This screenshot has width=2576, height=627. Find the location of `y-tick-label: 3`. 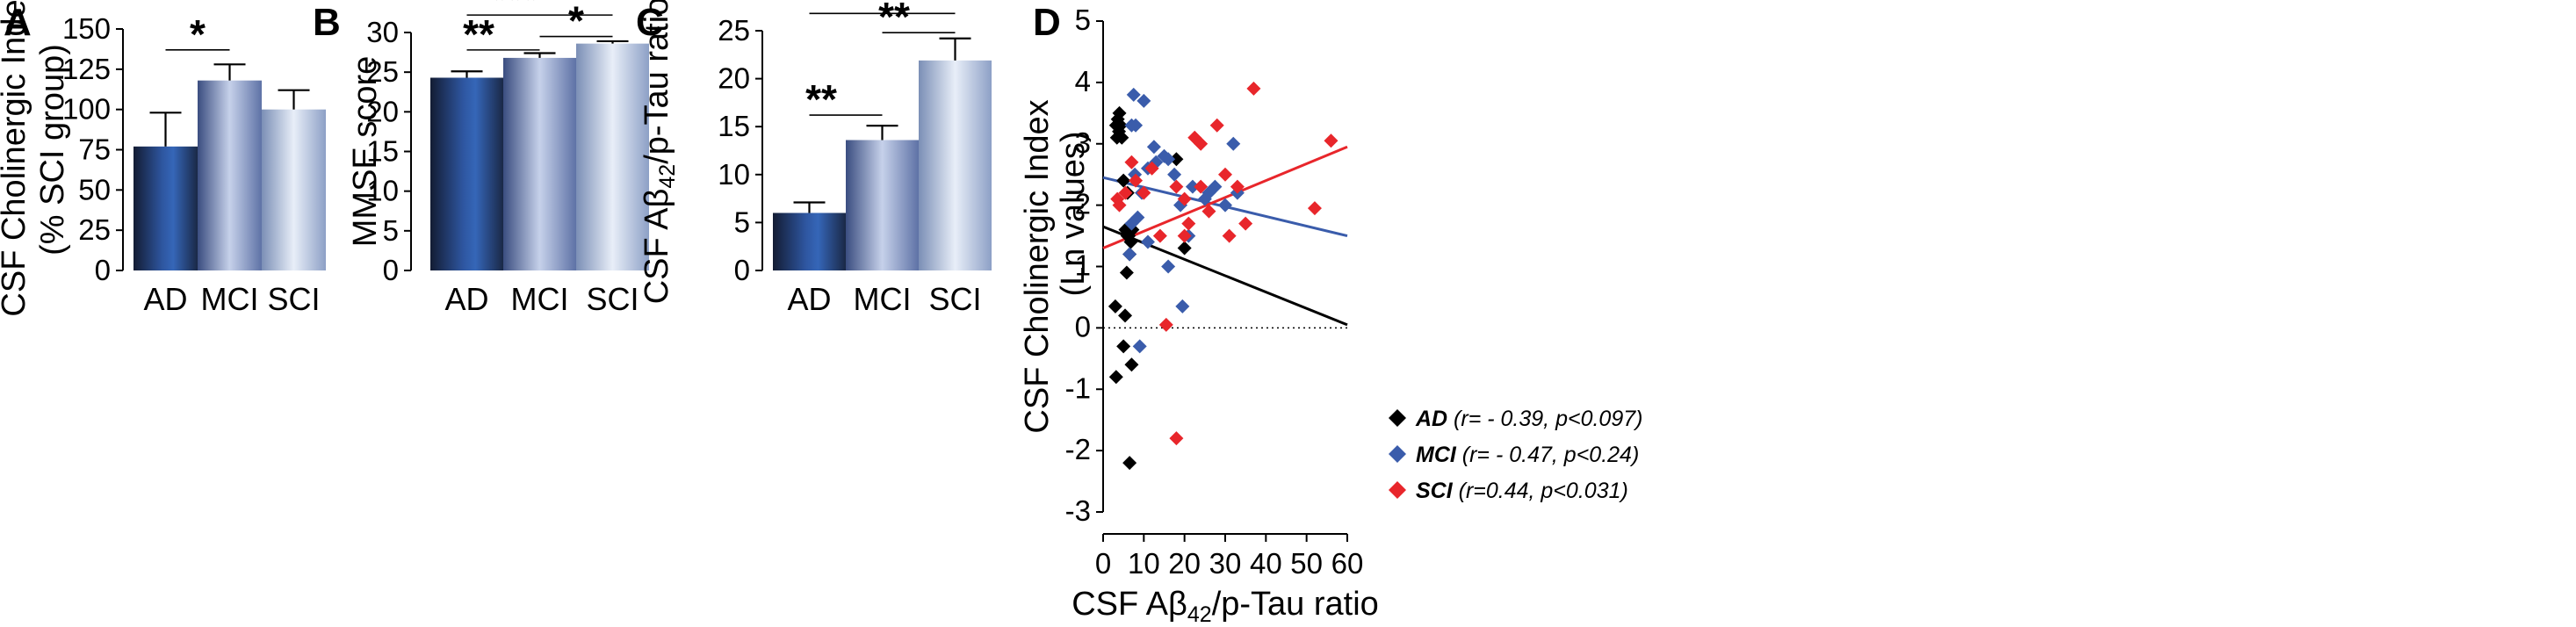

y-tick-label: 3 is located at coordinates (1083, 142).